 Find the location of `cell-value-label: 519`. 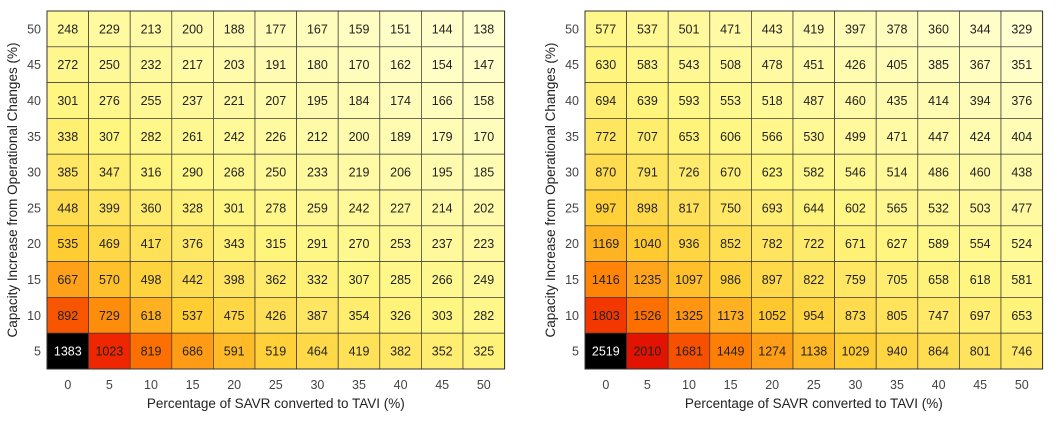

cell-value-label: 519 is located at coordinates (275, 352).